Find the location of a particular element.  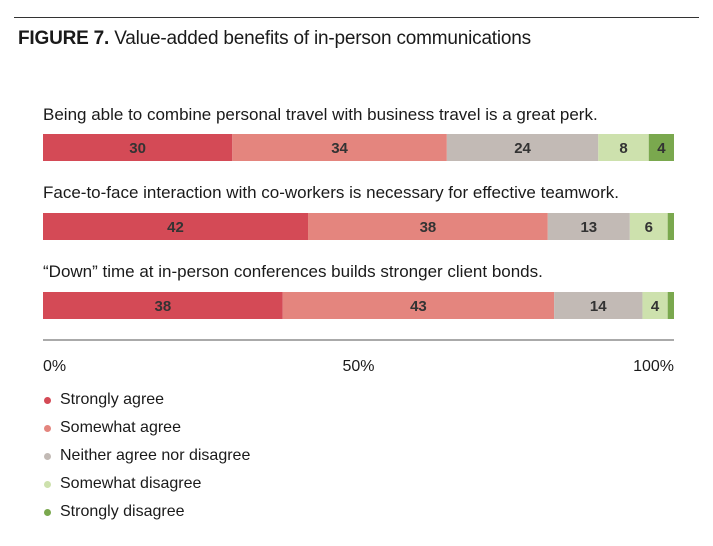

legend-label: Strongly agree is located at coordinates (112, 399).